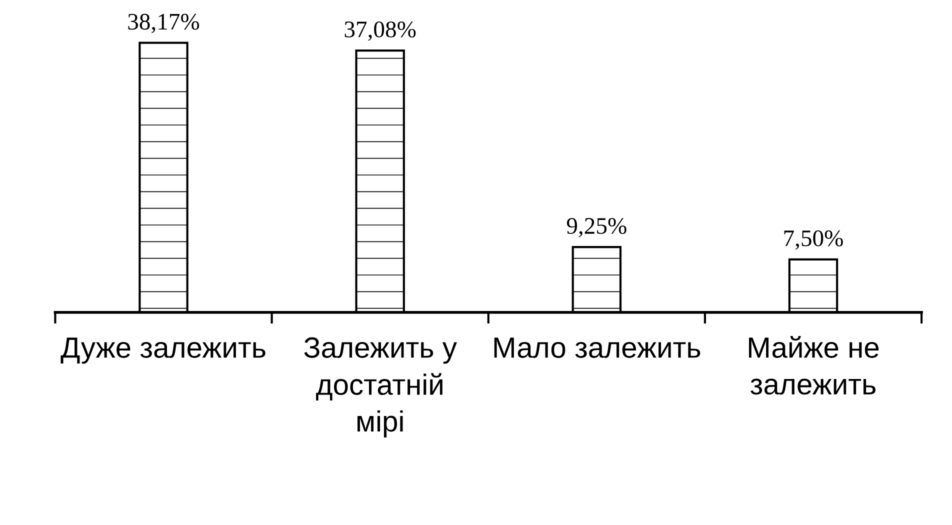 The width and height of the screenshot is (952, 525). What do you see at coordinates (596, 228) in the screenshot?
I see `data-label: 9,25%` at bounding box center [596, 228].